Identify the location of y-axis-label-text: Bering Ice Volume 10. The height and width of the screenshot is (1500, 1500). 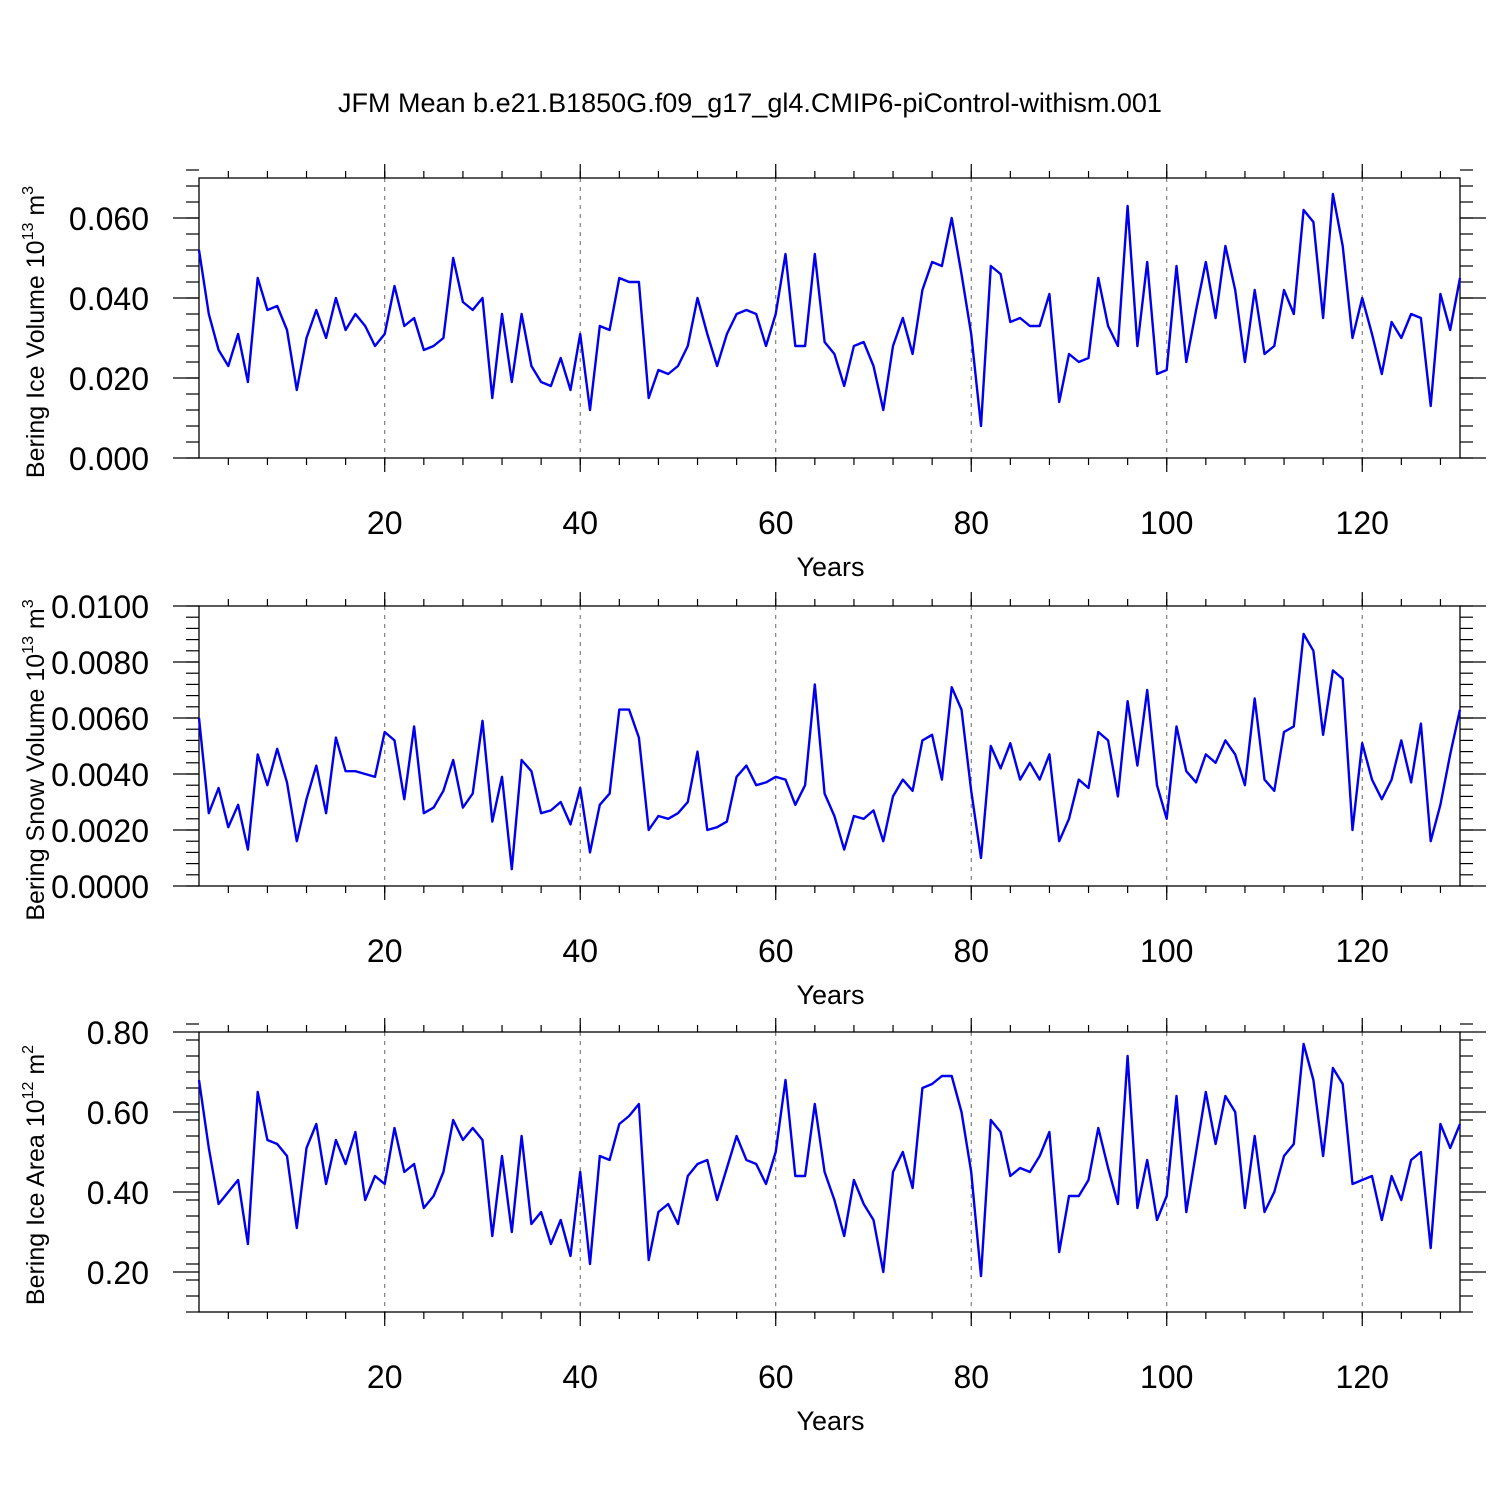
(36, 359).